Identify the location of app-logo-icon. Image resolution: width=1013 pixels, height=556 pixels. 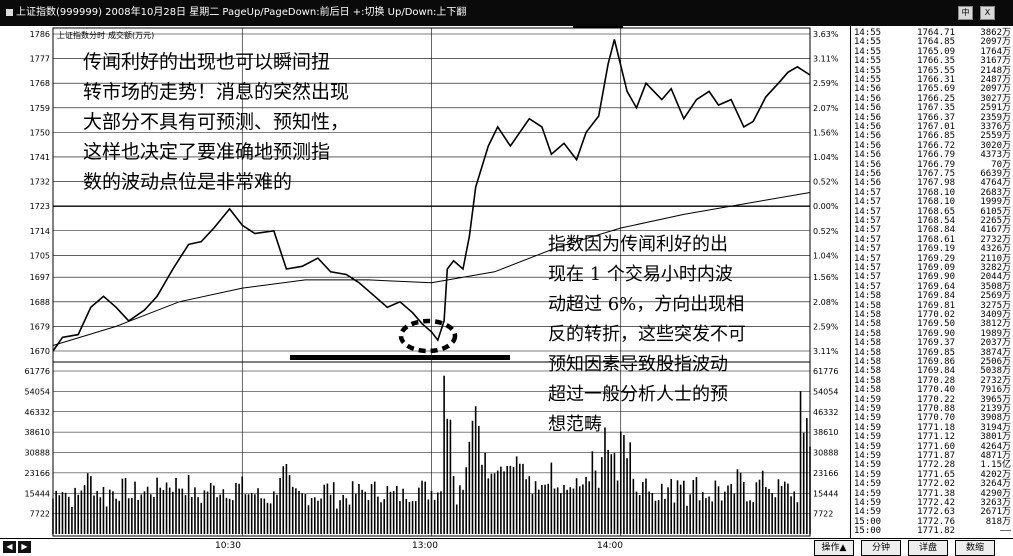
(9, 12).